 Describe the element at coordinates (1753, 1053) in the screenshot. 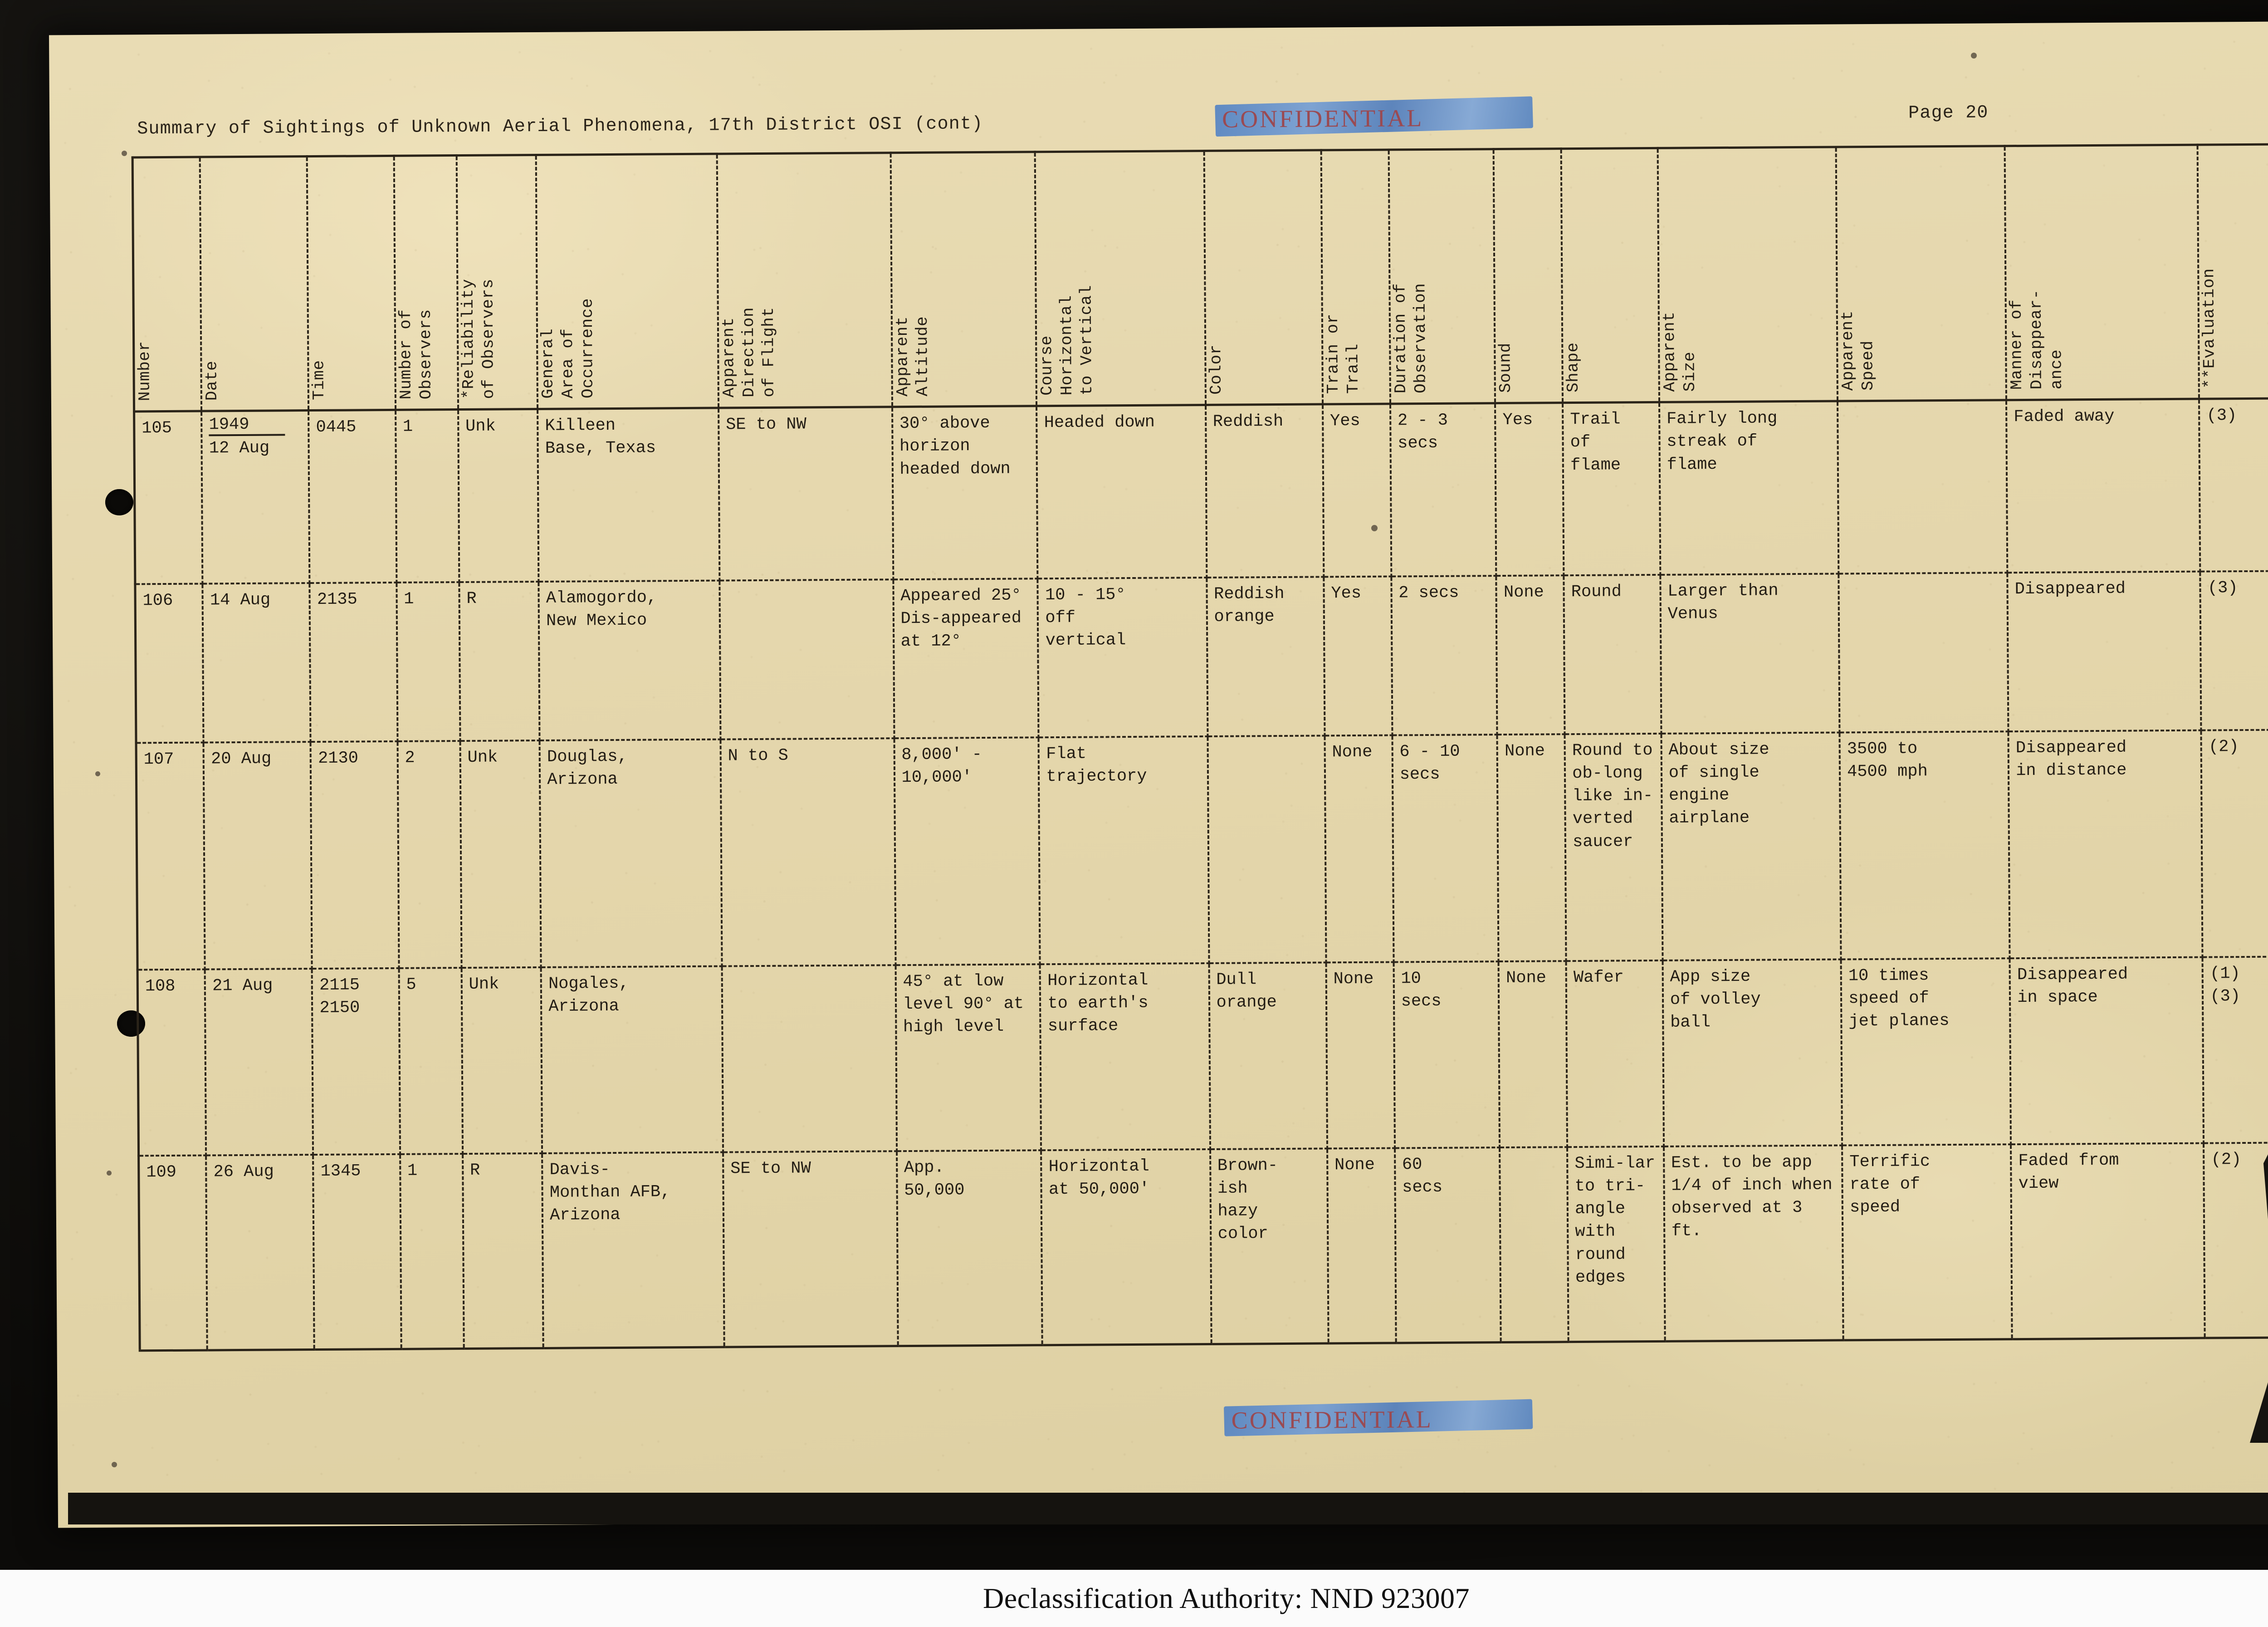

I see `cell-apparent-size: App size of volley ball` at that location.